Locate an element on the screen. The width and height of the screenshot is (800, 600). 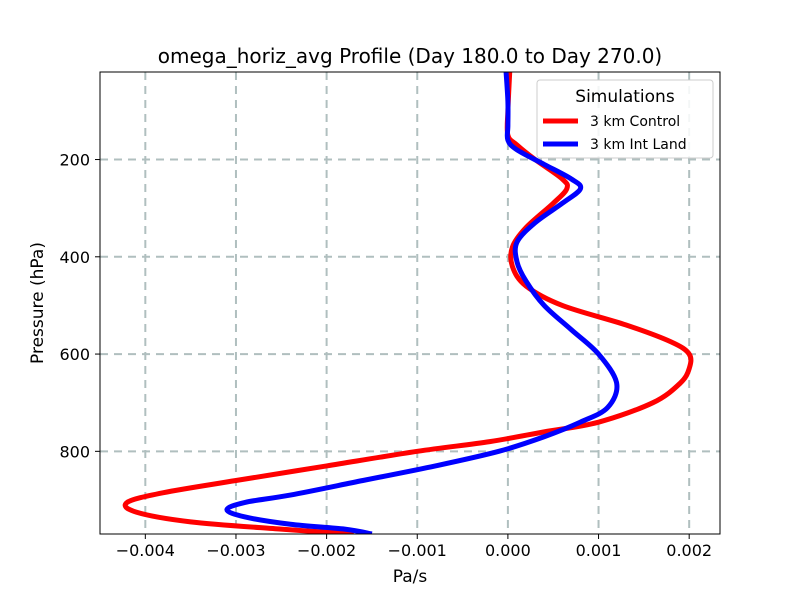
y-axis-label: Pressure (hPa) is located at coordinates (38, 303).